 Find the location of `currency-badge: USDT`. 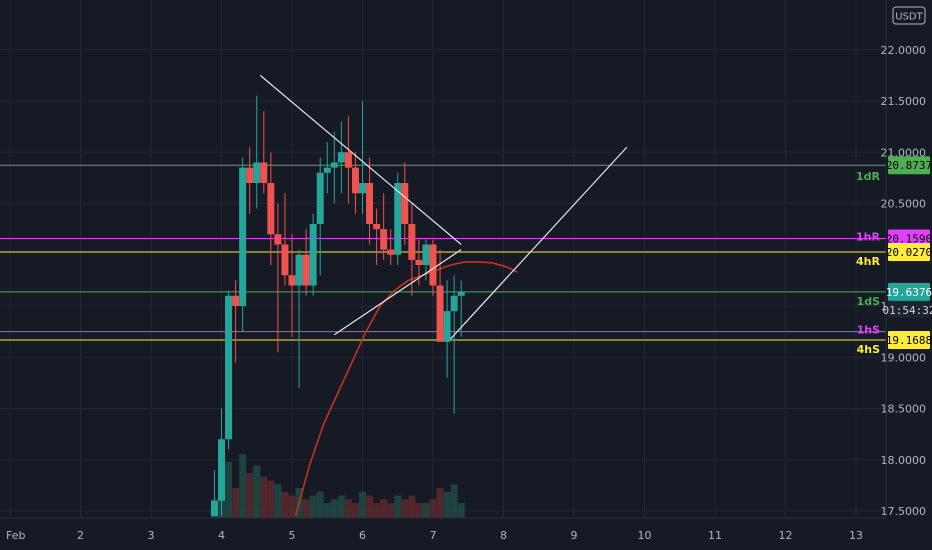

currency-badge: USDT is located at coordinates (909, 15).